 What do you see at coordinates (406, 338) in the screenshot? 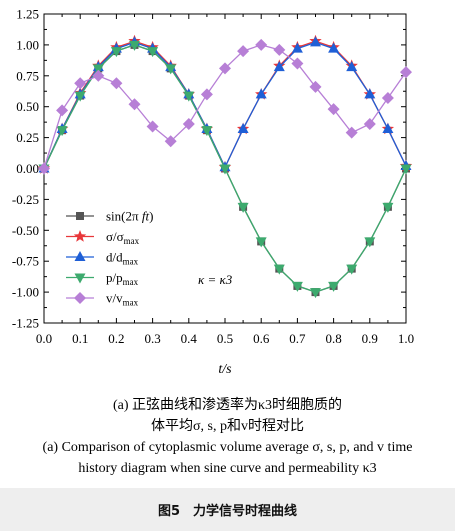
I see `x-tick-label: 1.0` at bounding box center [406, 338].